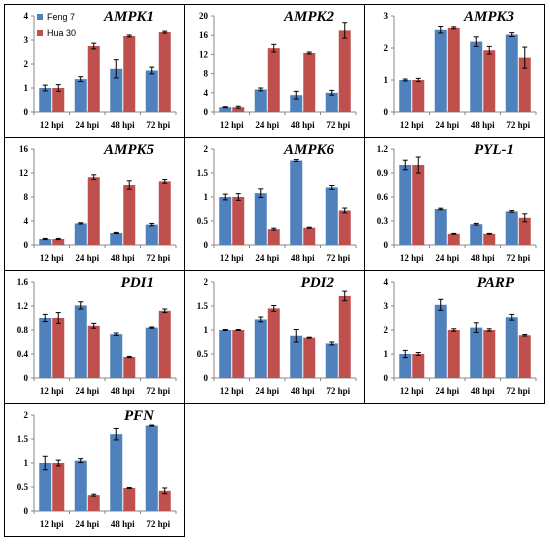  What do you see at coordinates (23, 282) in the screenshot?
I see `y-tick-label: 1.6` at bounding box center [23, 282].